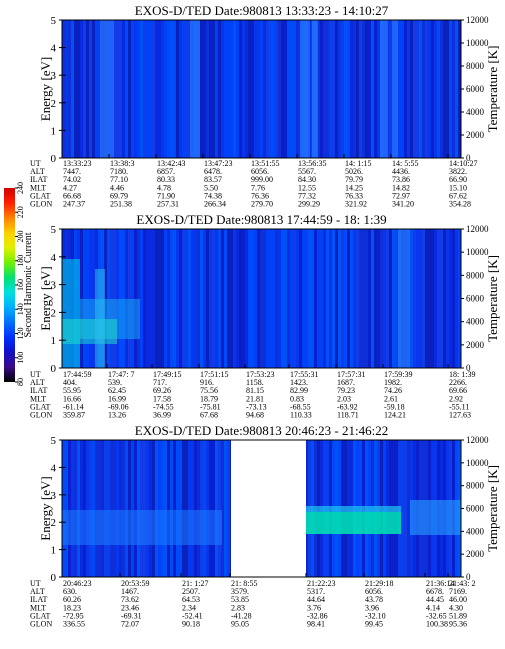 This screenshot has height=649, width=505. I want to click on table-cell: 43.78, so click(374, 599).